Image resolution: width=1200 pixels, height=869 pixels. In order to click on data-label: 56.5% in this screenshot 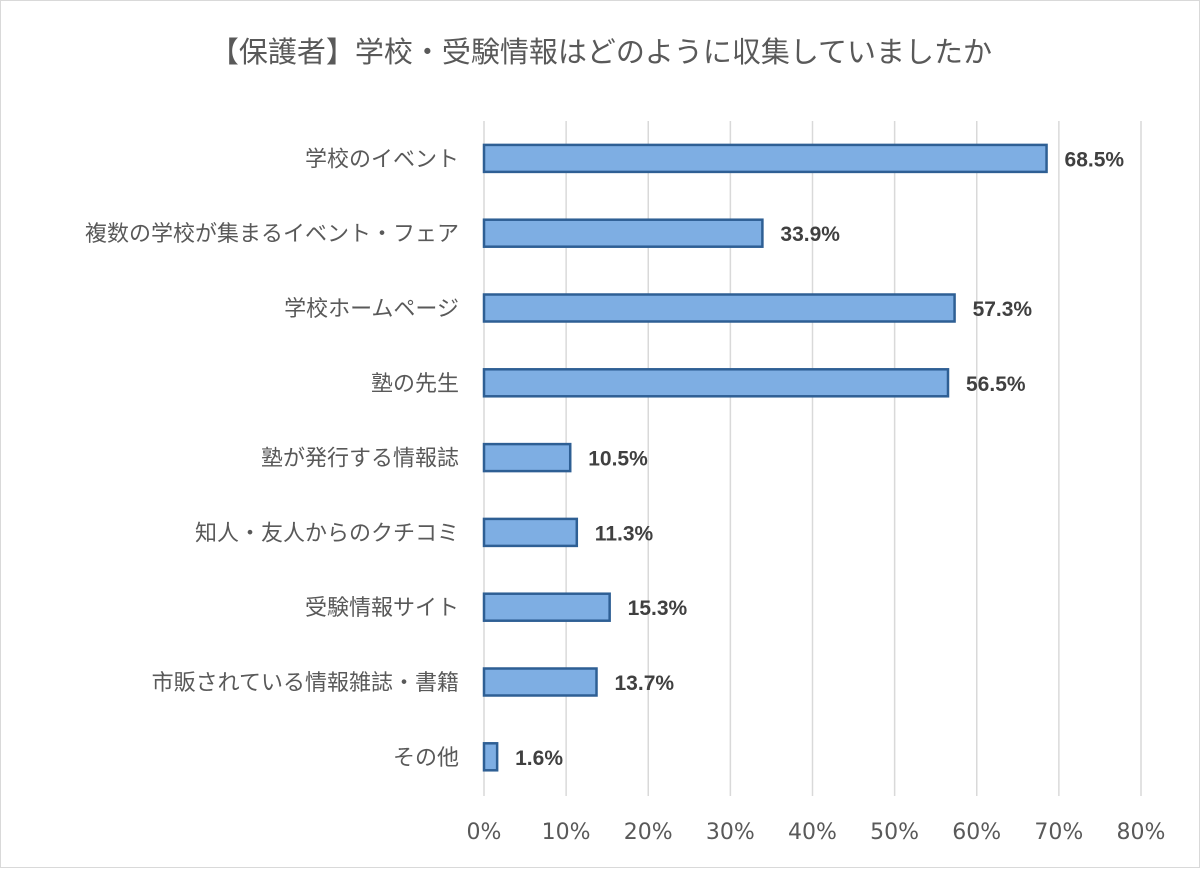, I will do `click(996, 384)`.